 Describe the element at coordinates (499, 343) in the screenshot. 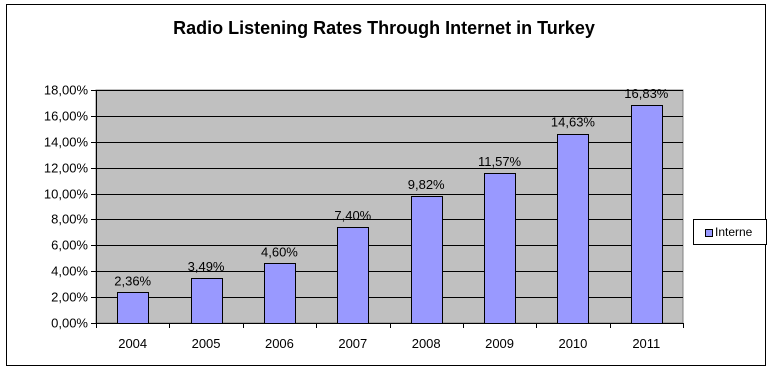

I see `x-tick-label: 2009` at that location.